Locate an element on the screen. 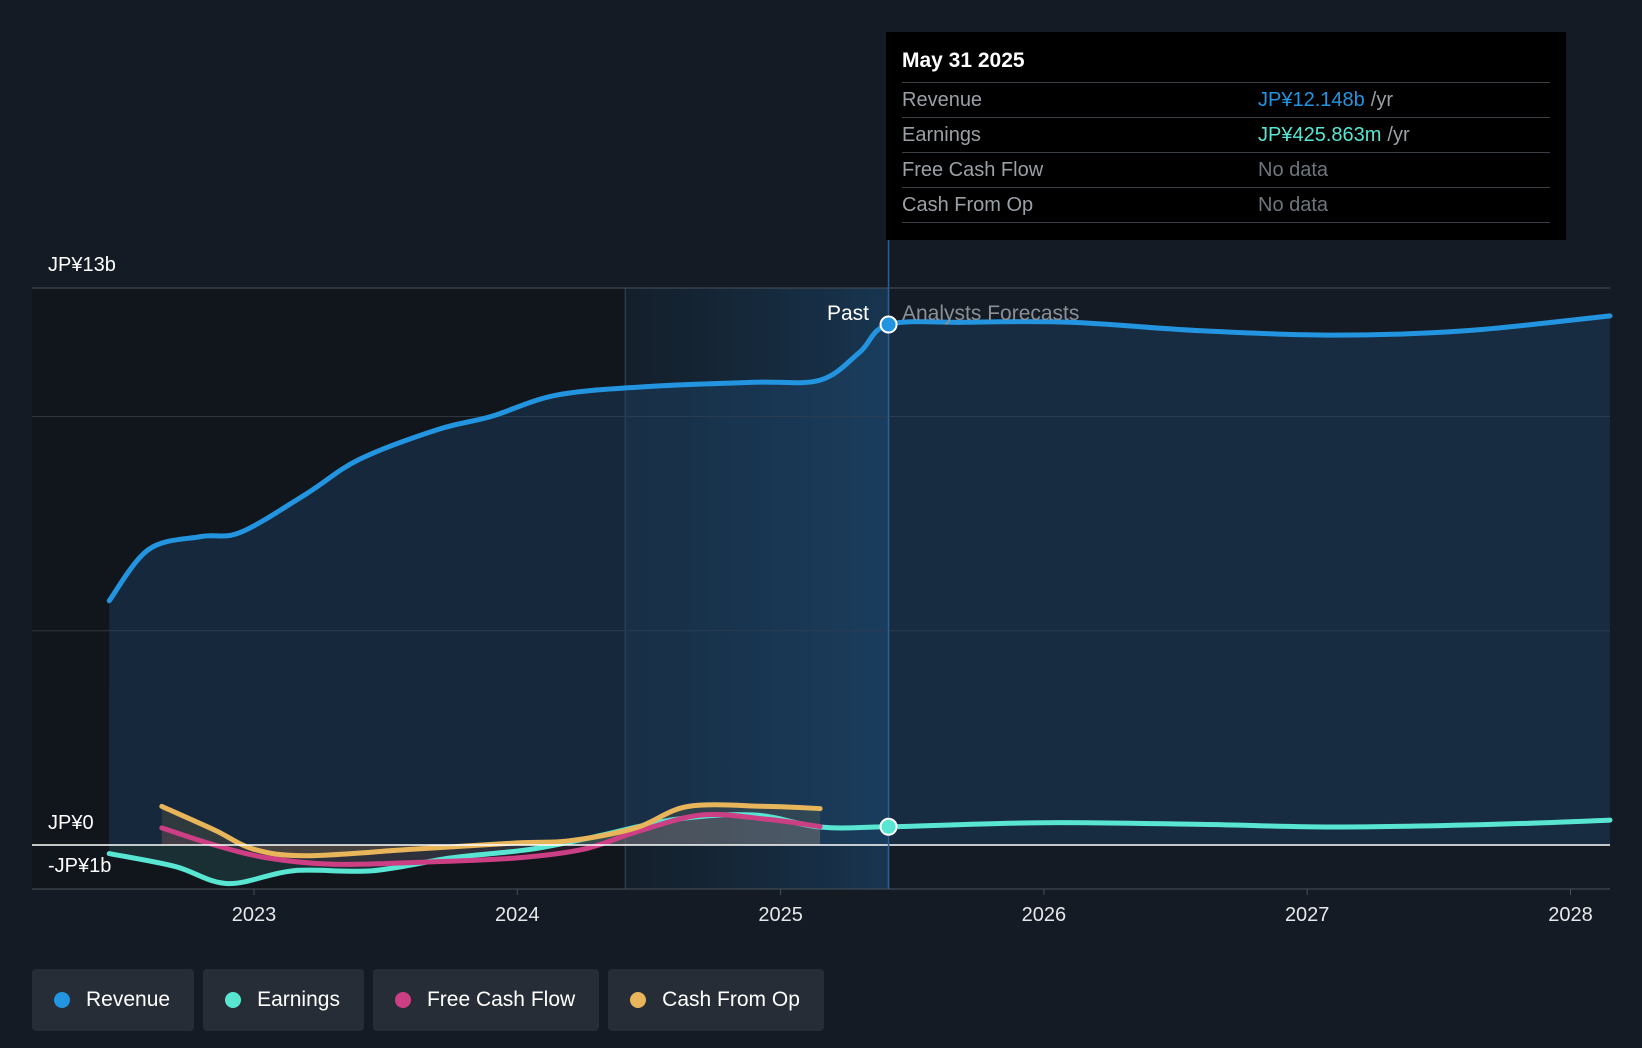 This screenshot has height=1048, width=1642. legend-item-revenue: Revenue is located at coordinates (113, 1000).